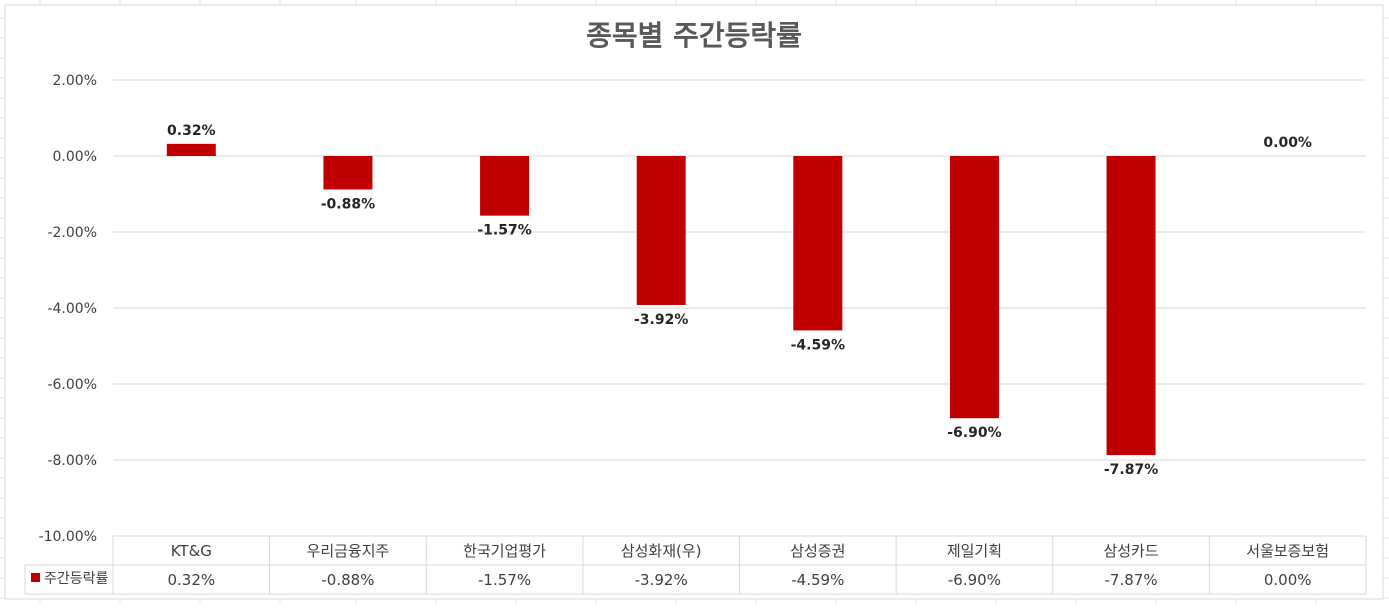 The width and height of the screenshot is (1389, 608). What do you see at coordinates (661, 551) in the screenshot?
I see `category-label: 삼성화재(우)` at bounding box center [661, 551].